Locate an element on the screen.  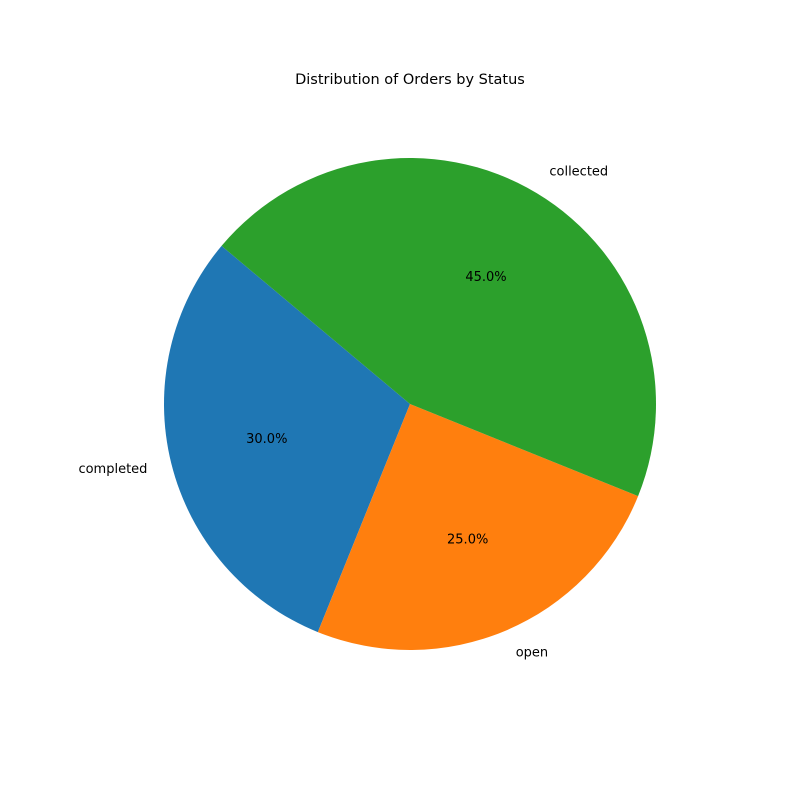
slice-label-collected: collected is located at coordinates (578, 172).